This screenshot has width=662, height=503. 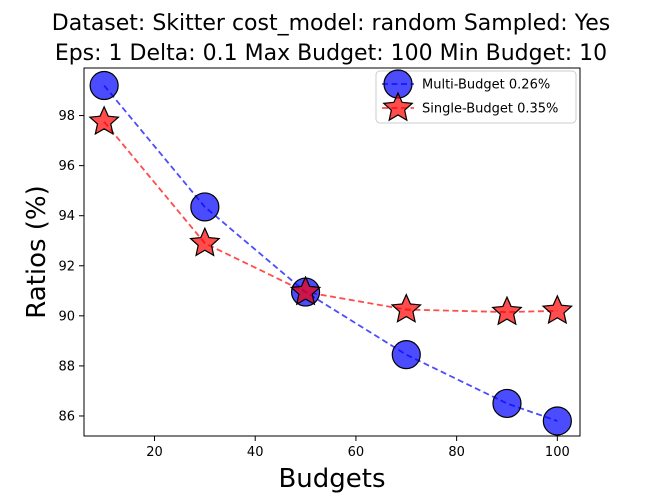 What do you see at coordinates (66, 316) in the screenshot?
I see `y-tick-label: 90` at bounding box center [66, 316].